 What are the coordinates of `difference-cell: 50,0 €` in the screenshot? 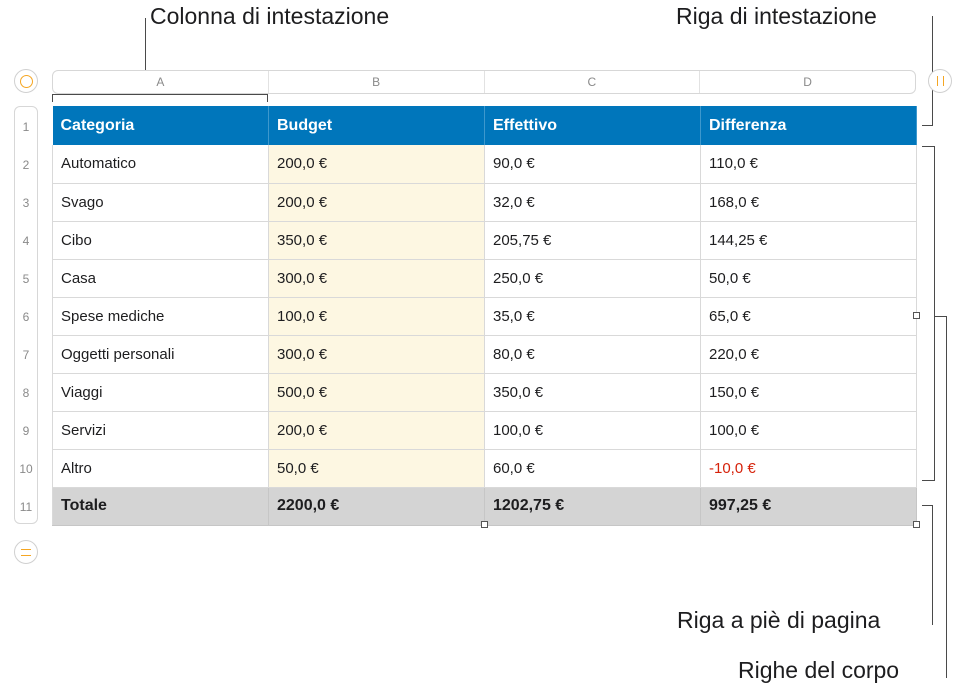 It's located at (808, 278).